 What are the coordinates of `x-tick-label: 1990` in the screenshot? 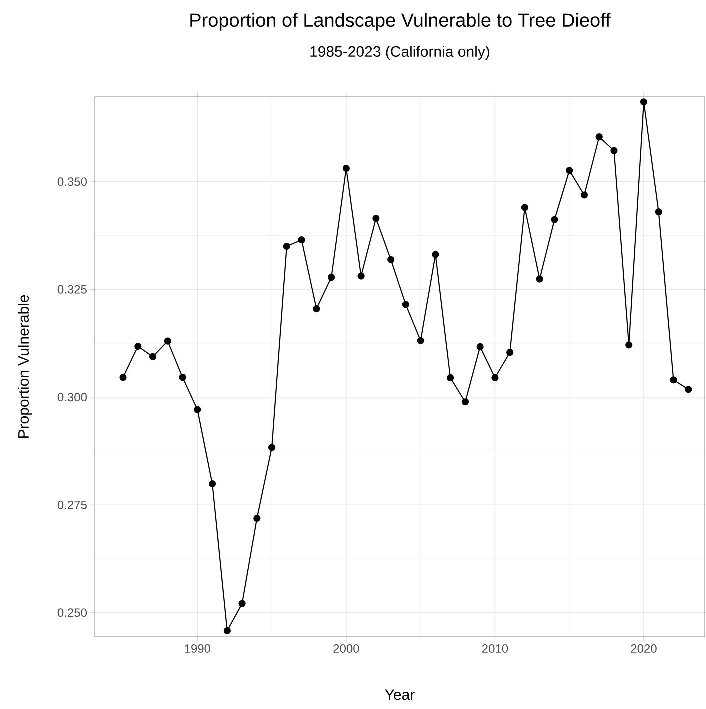 It's located at (198, 649).